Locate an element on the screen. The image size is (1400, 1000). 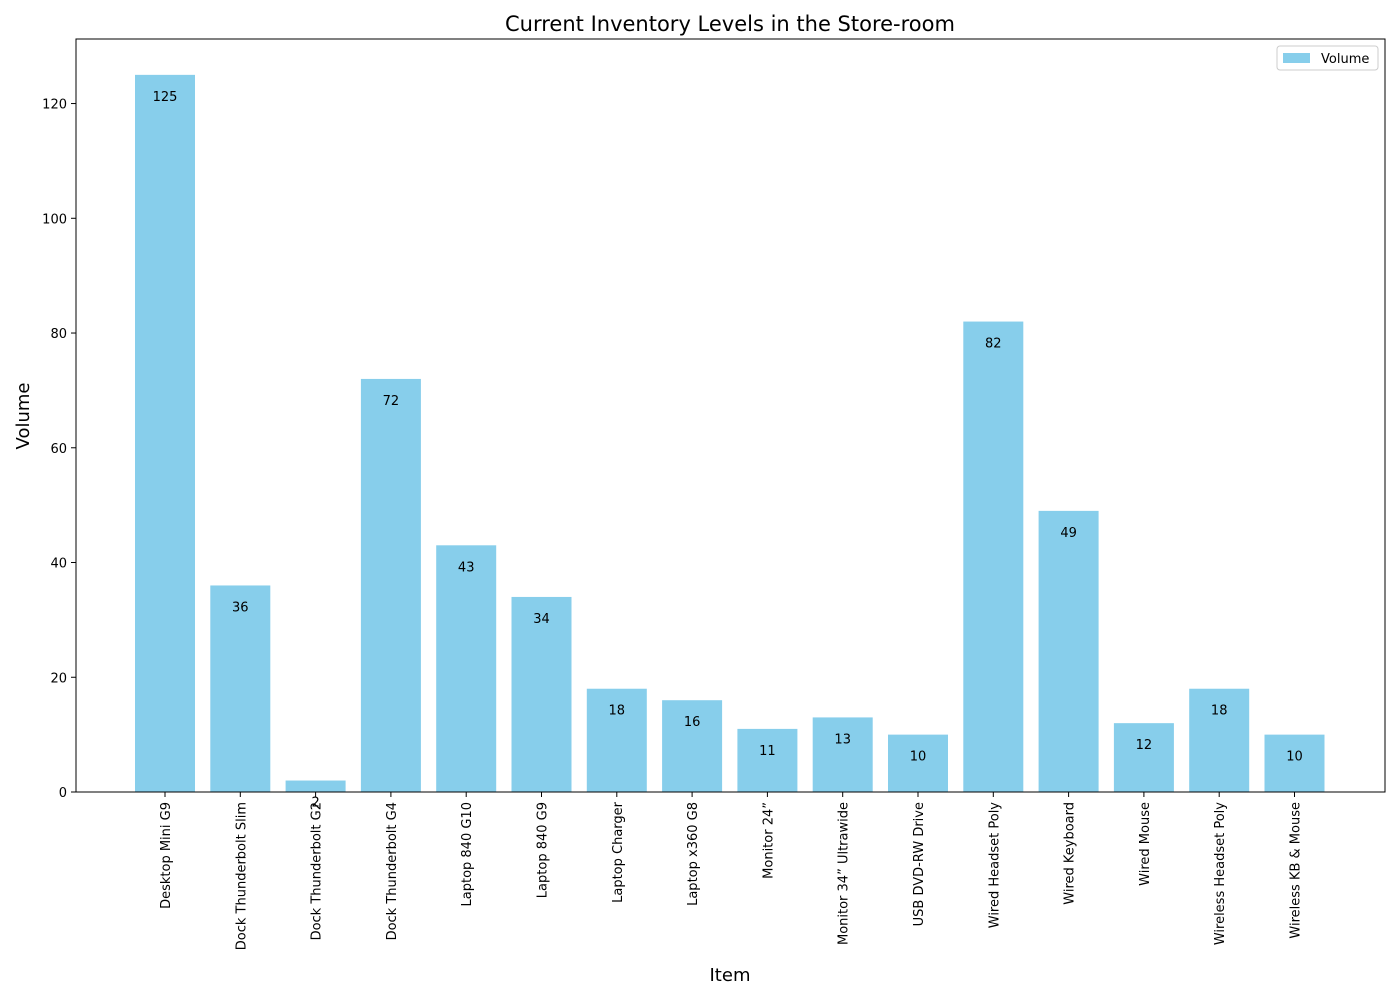
y-axis-label: Volume is located at coordinates (23, 416).